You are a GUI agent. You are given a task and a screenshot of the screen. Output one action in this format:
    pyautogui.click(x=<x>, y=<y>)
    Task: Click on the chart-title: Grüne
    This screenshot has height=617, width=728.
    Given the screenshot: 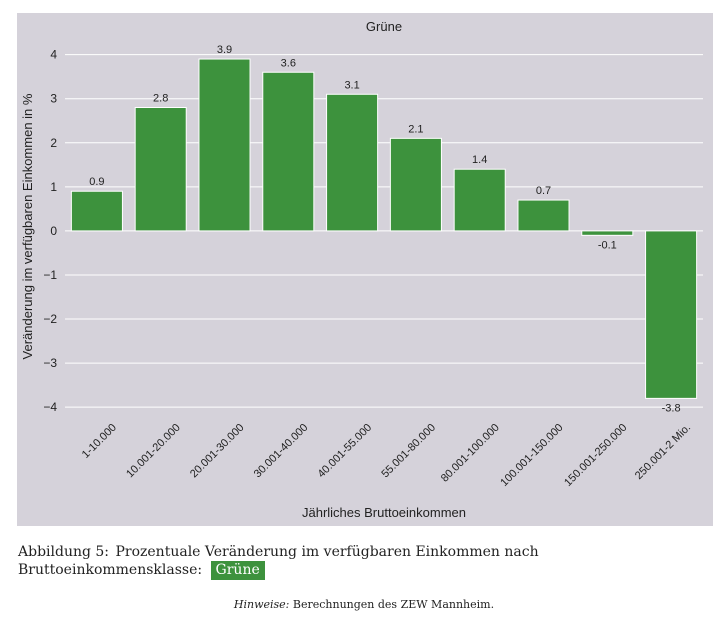 What is the action you would take?
    pyautogui.click(x=384, y=26)
    